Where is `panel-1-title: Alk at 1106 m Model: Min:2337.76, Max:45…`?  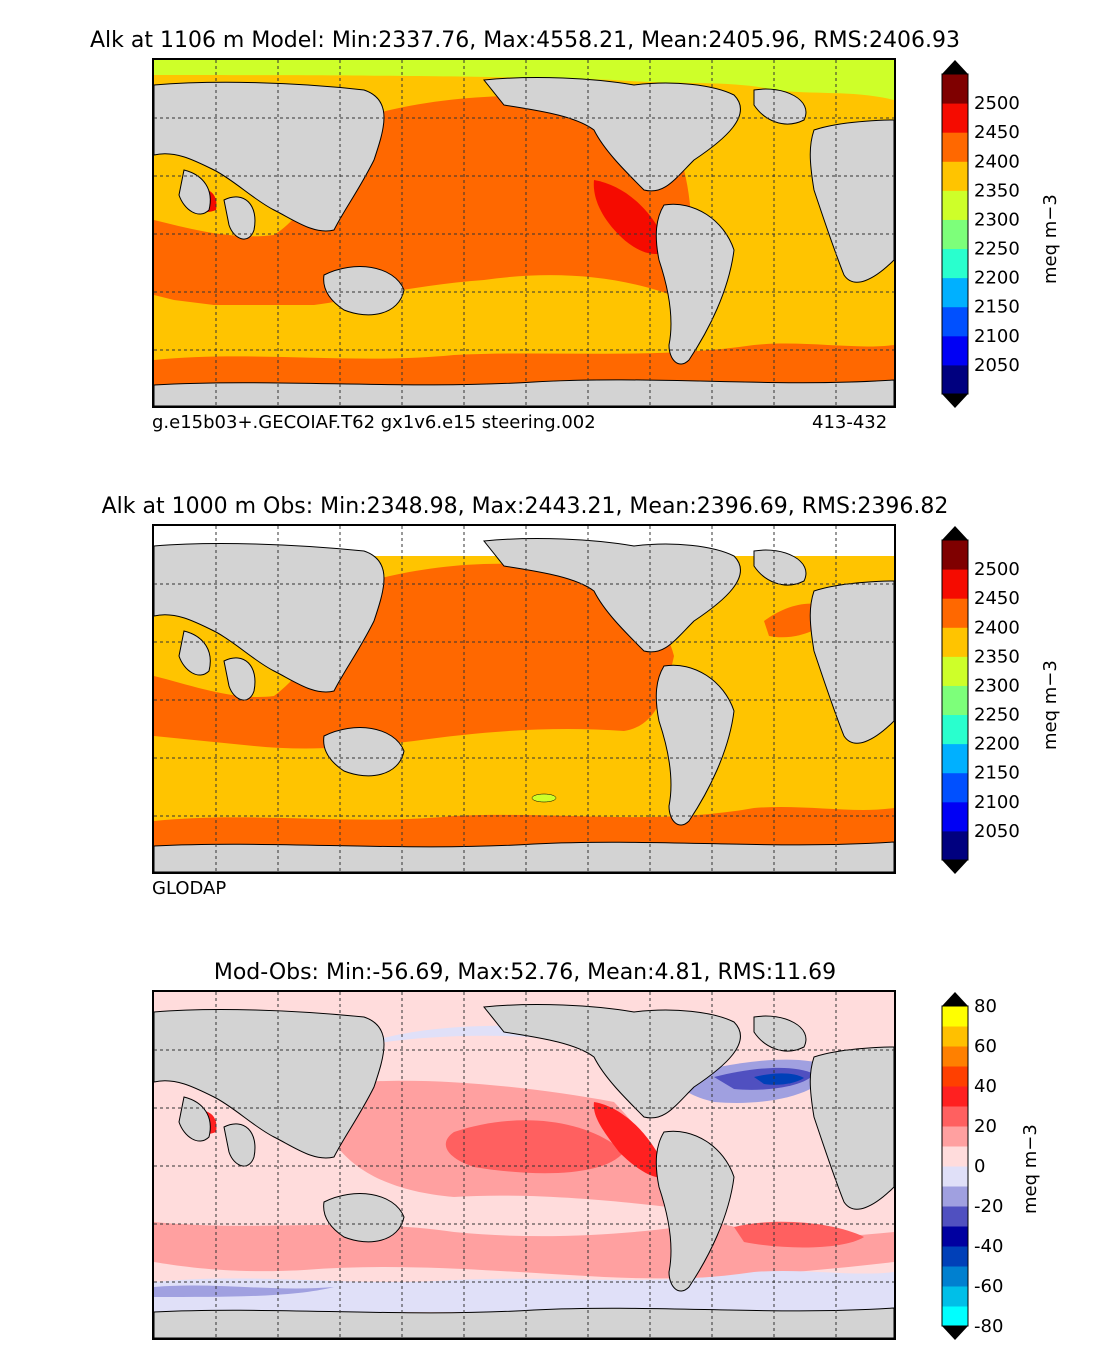 panel-1-title: Alk at 1106 m Model: Min:2337.76, Max:45… is located at coordinates (525, 40).